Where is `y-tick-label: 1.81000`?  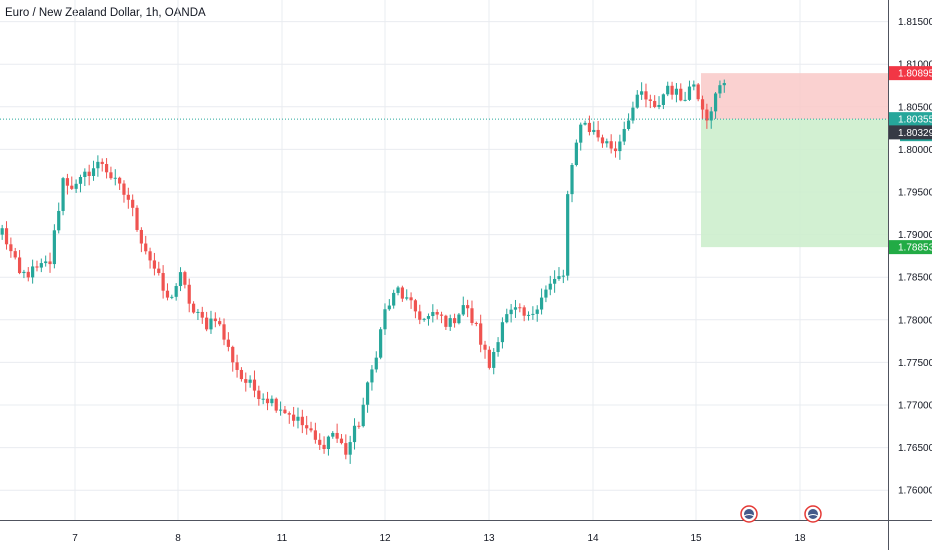 y-tick-label: 1.81000 is located at coordinates (915, 65).